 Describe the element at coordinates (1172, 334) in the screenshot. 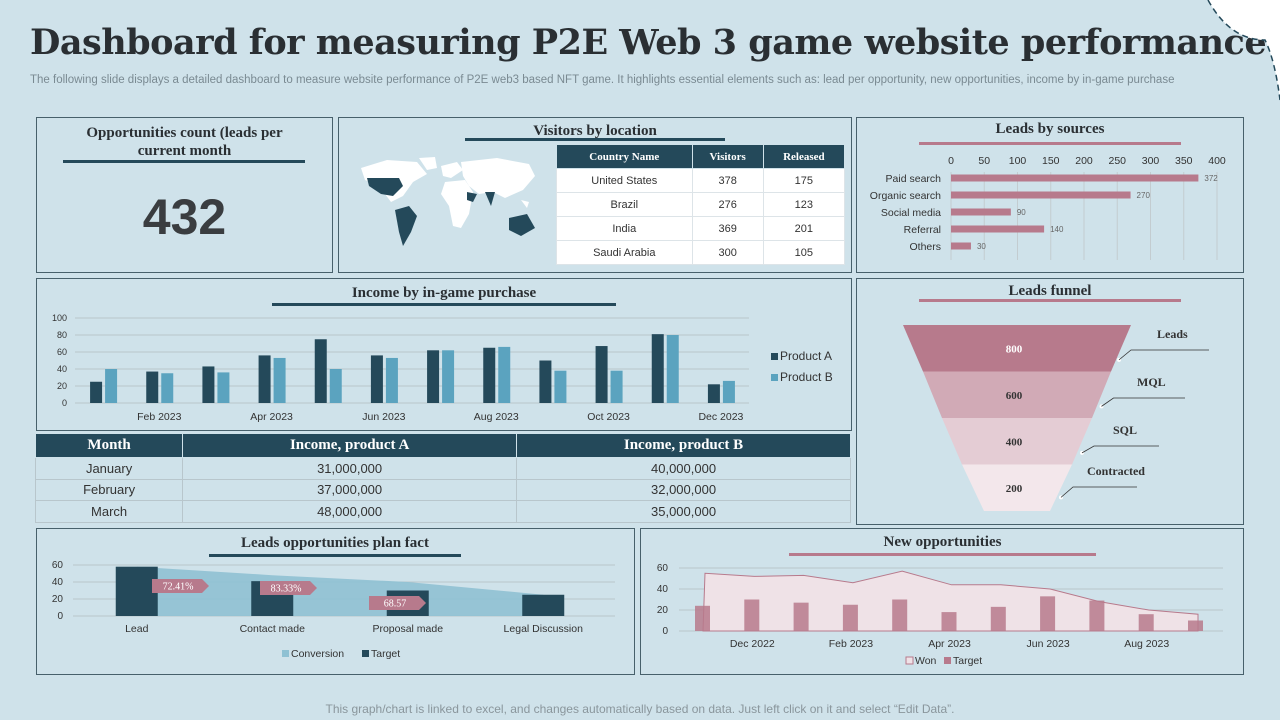

I see `funnel-stage-label: Leads` at that location.